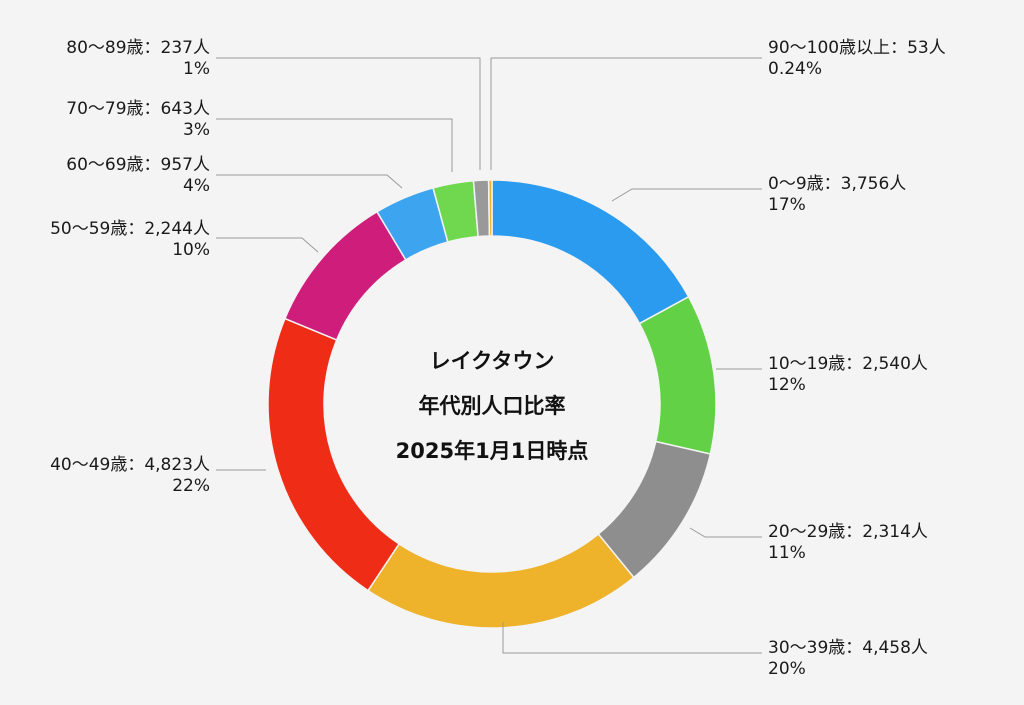 The image size is (1024, 705). What do you see at coordinates (857, 48) in the screenshot?
I see `slice-label-9: 90〜100歳以上：53人` at bounding box center [857, 48].